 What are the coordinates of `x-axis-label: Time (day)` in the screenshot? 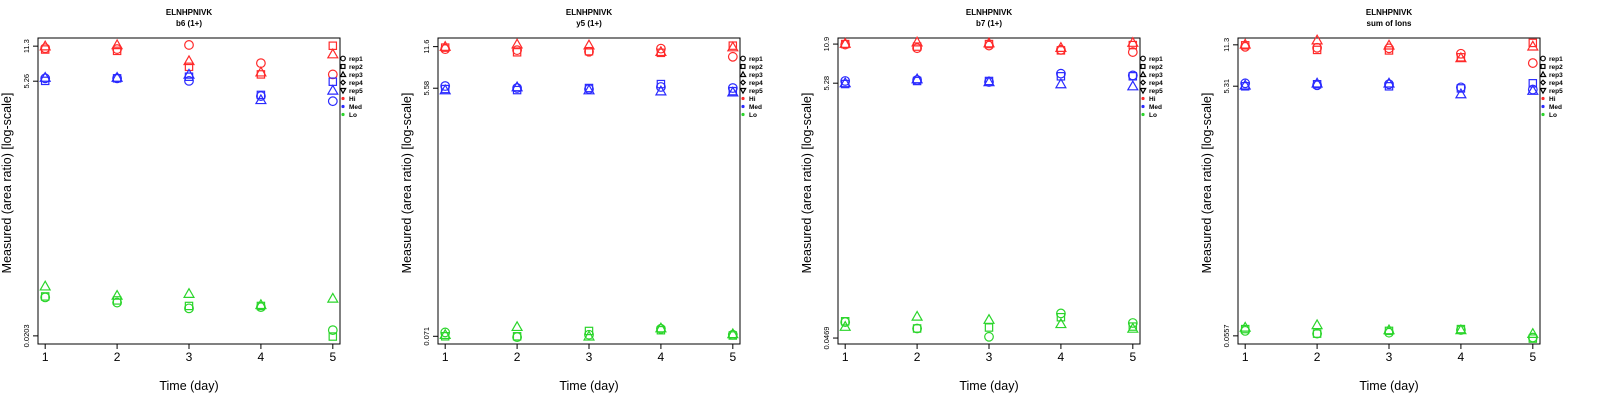 It's located at (988, 386).